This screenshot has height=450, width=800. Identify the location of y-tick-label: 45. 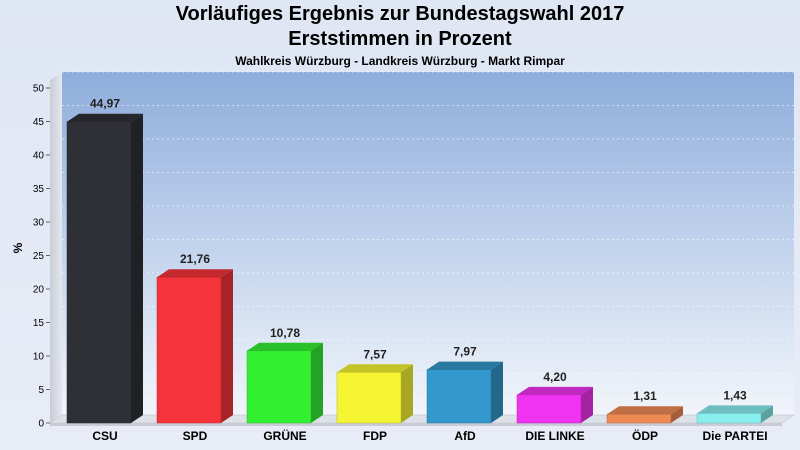
(39, 122).